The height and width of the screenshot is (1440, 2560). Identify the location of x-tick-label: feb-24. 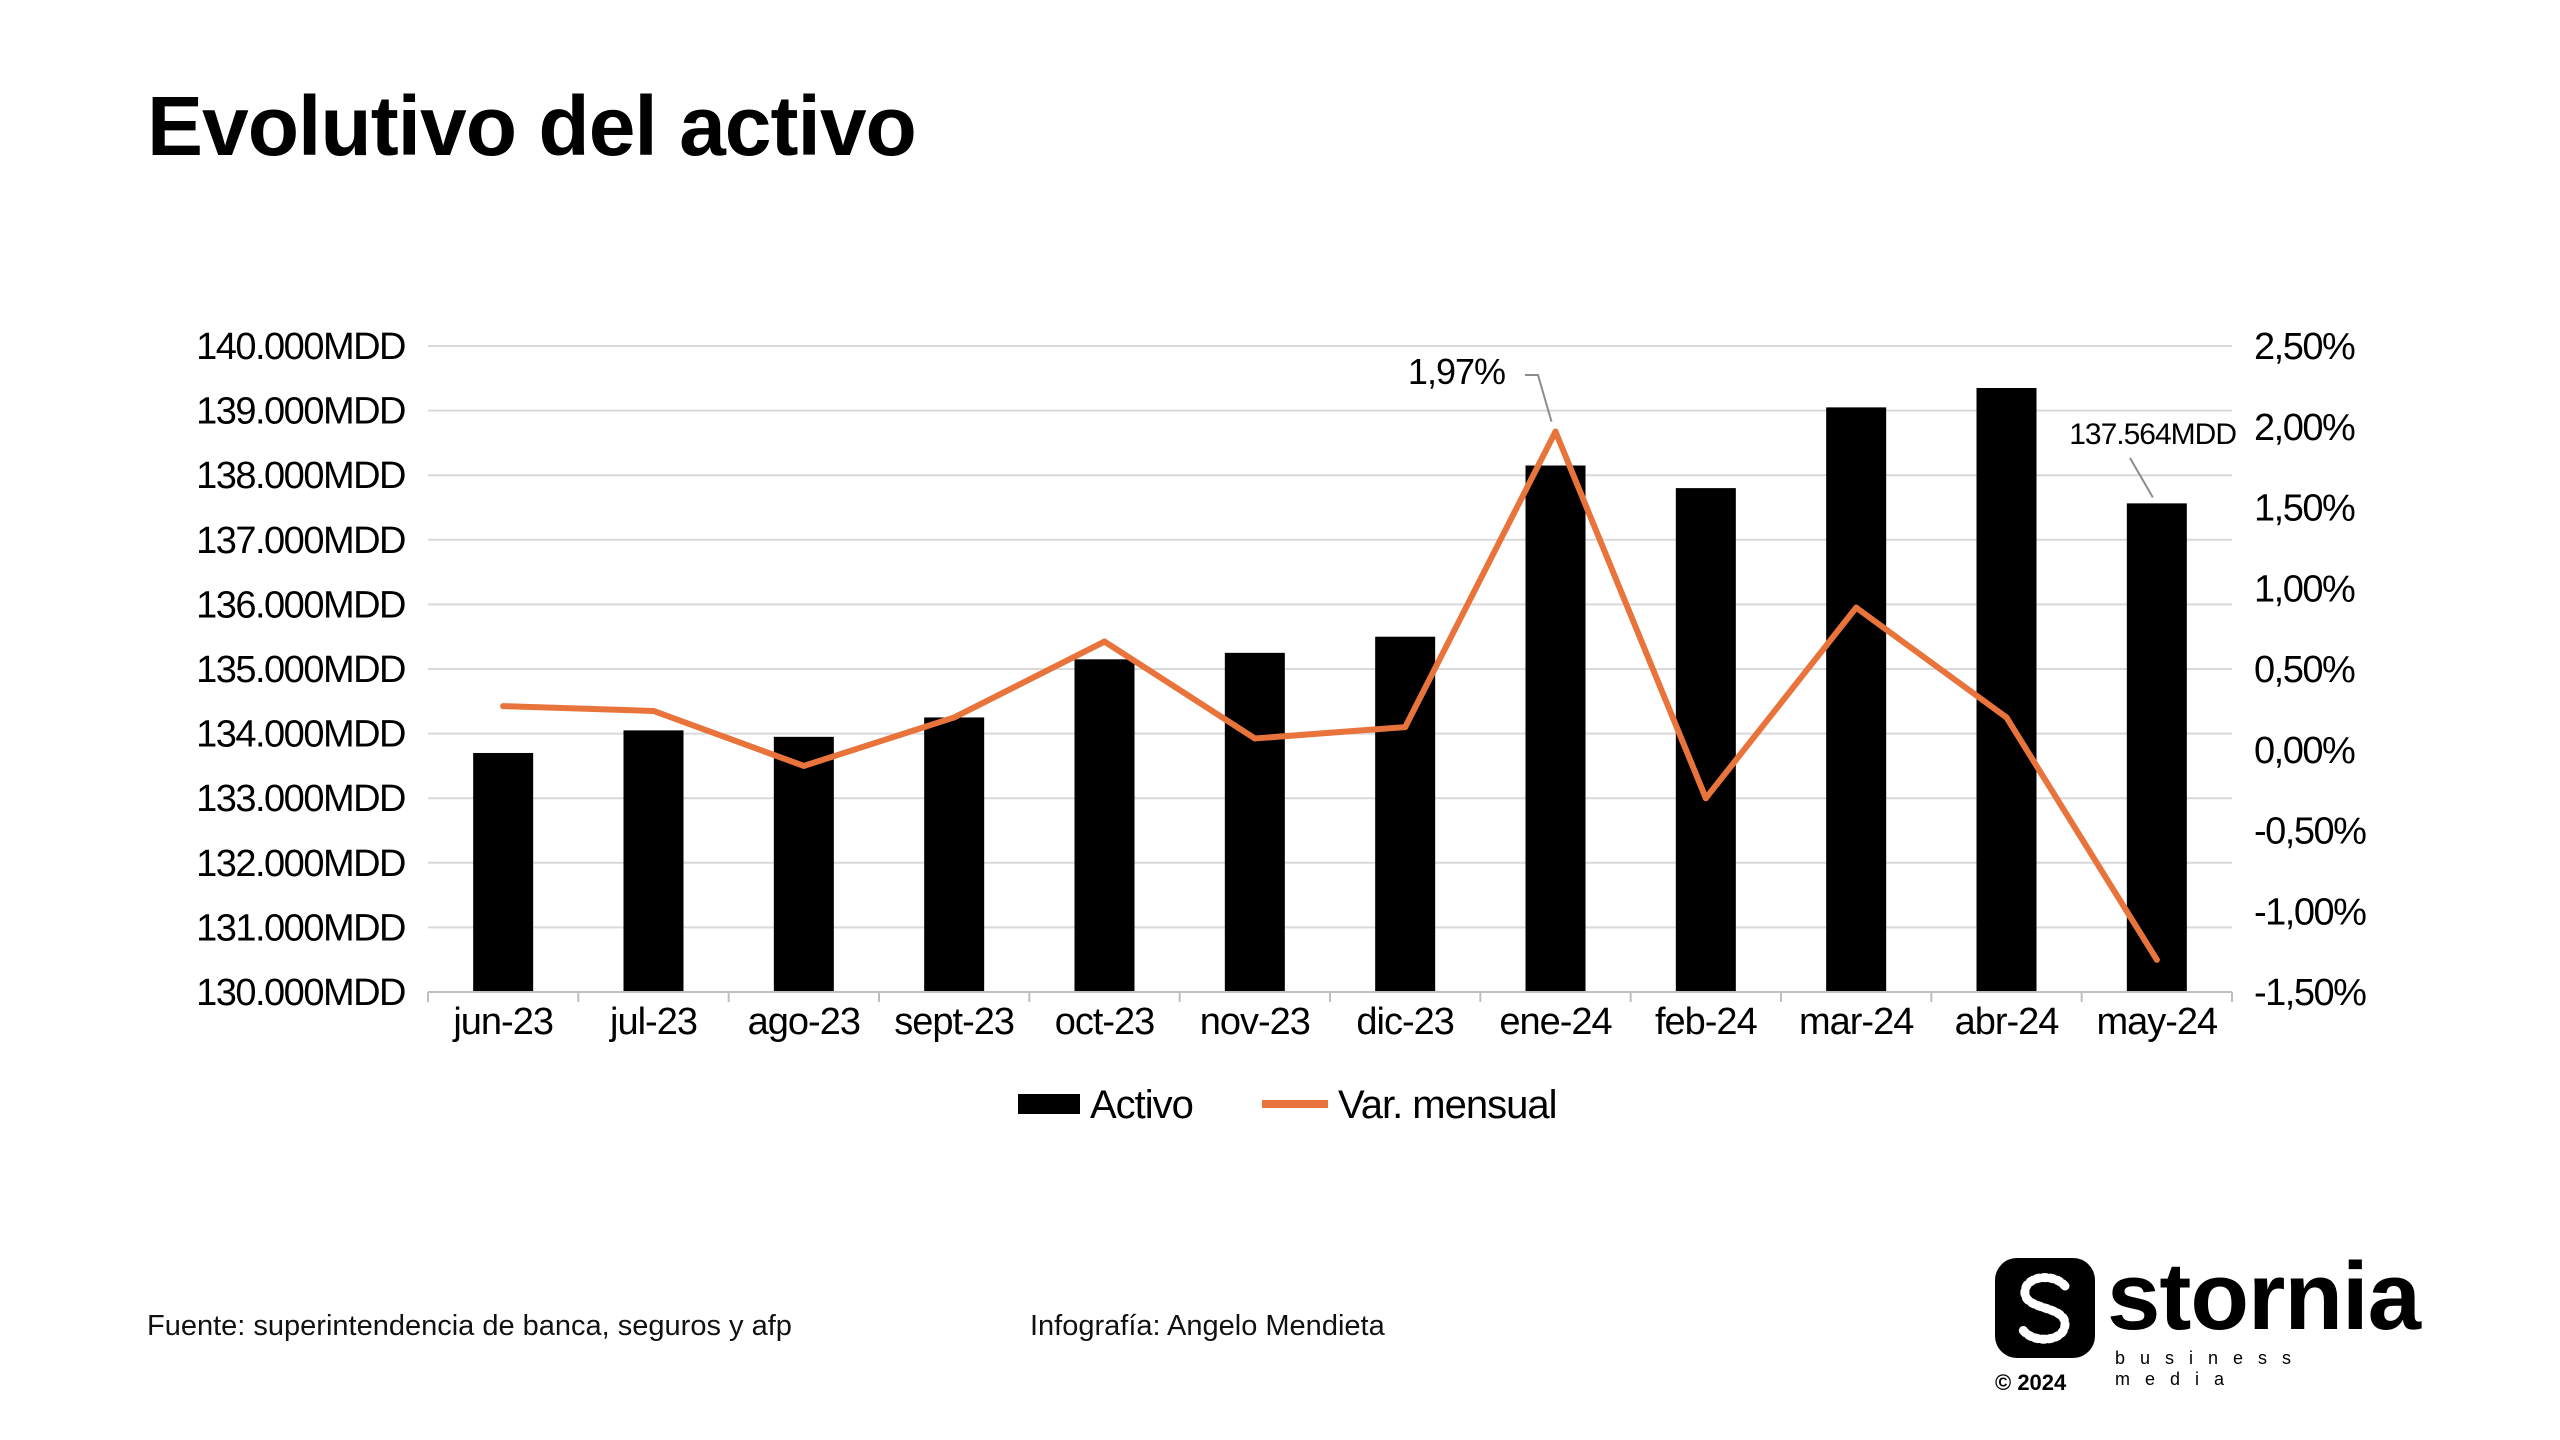
(1706, 1022).